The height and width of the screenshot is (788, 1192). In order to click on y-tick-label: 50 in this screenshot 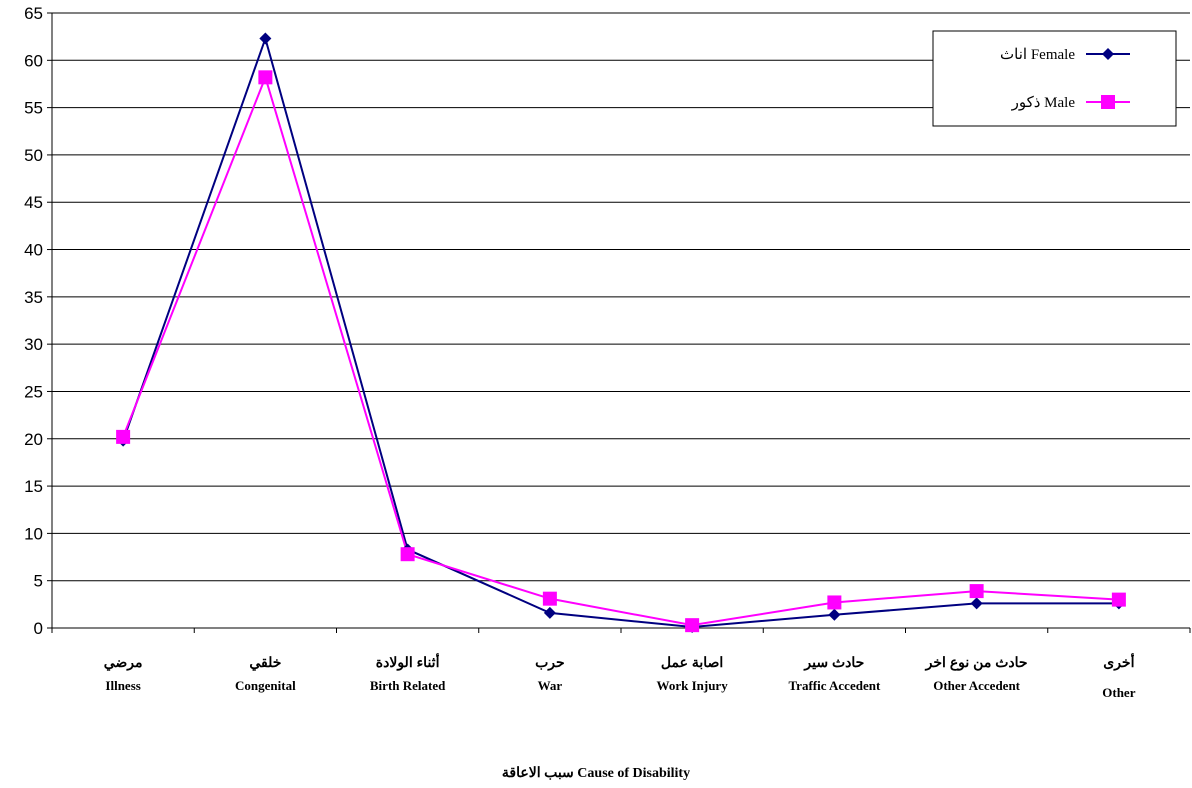, I will do `click(33, 155)`.